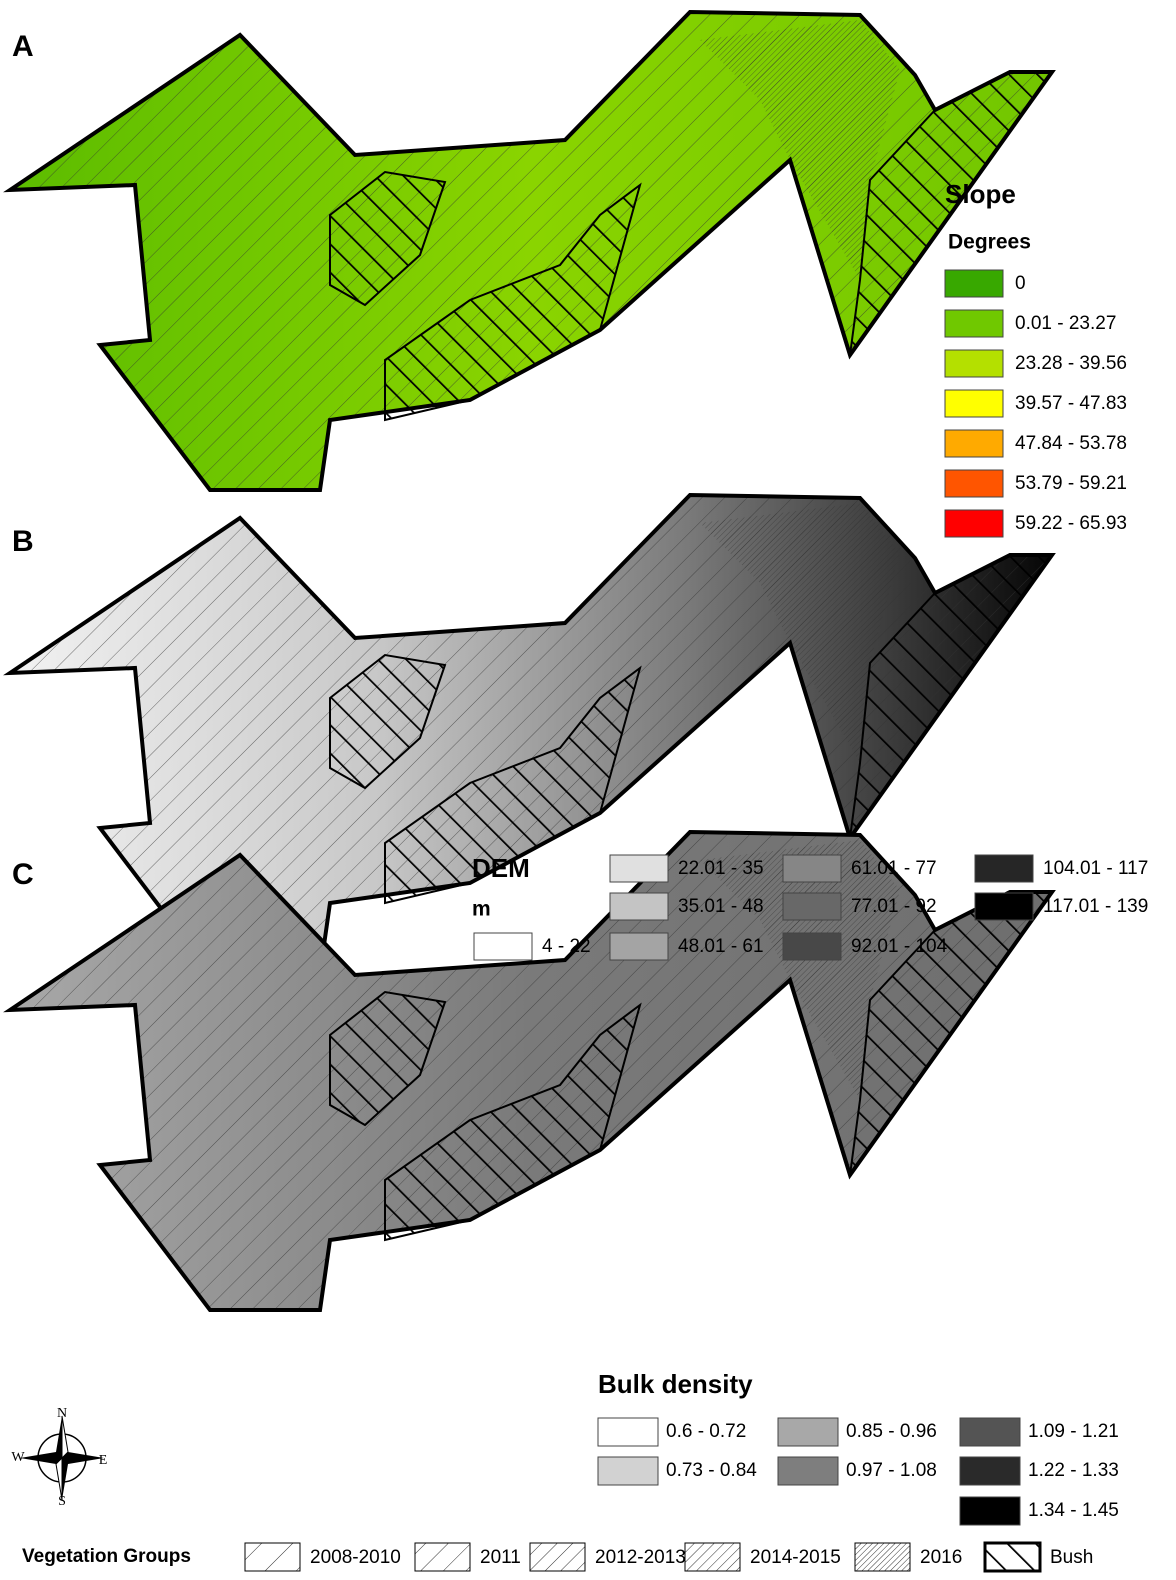  Describe the element at coordinates (566, 946) in the screenshot. I see `legend-label: 4 - 22` at that location.